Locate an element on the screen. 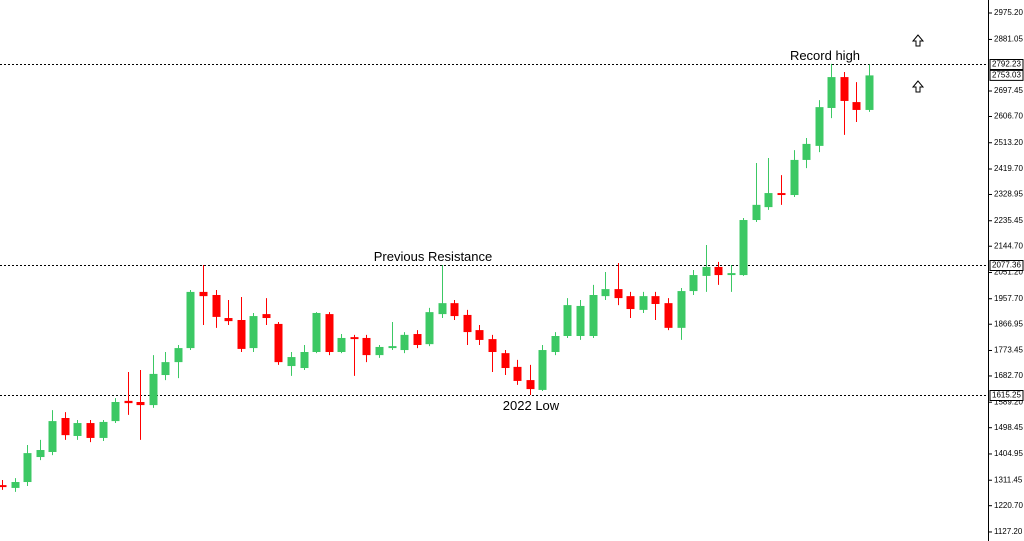 The image size is (1024, 541). y-tick-label: 1127.20 is located at coordinates (1008, 531).